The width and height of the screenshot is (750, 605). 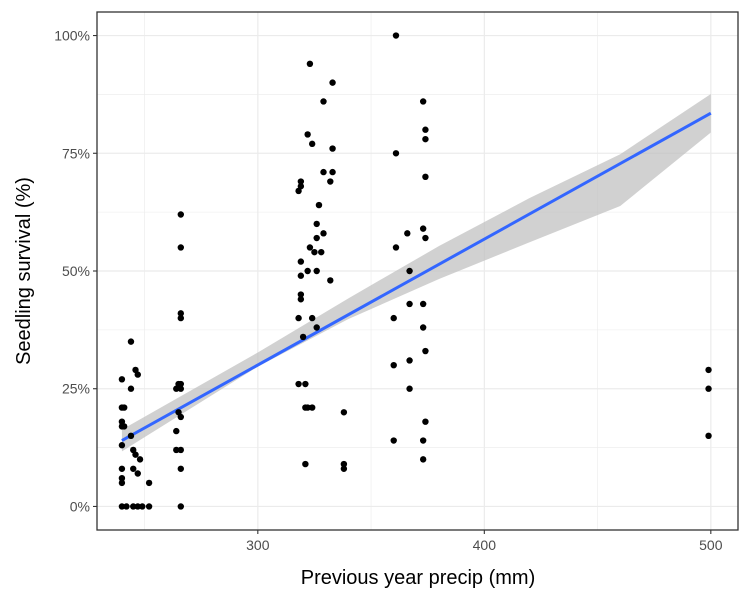 I want to click on x-tick-label: 400, so click(x=485, y=545).